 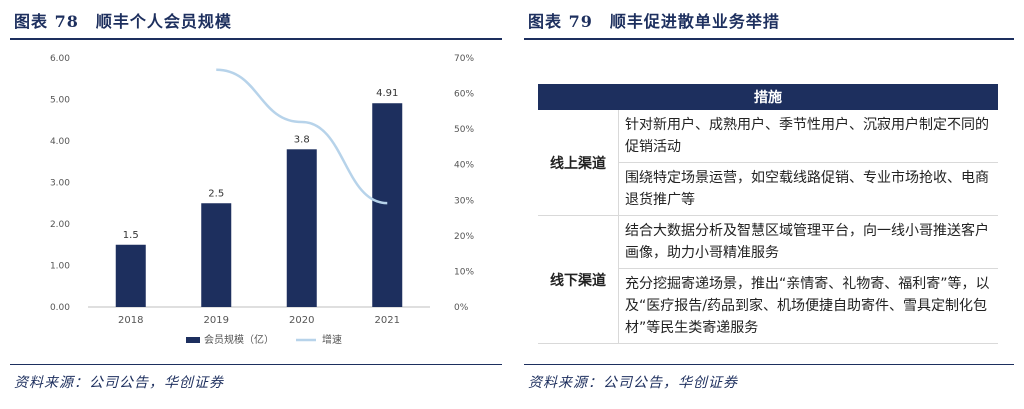 I want to click on growth-line, so click(x=302, y=136).